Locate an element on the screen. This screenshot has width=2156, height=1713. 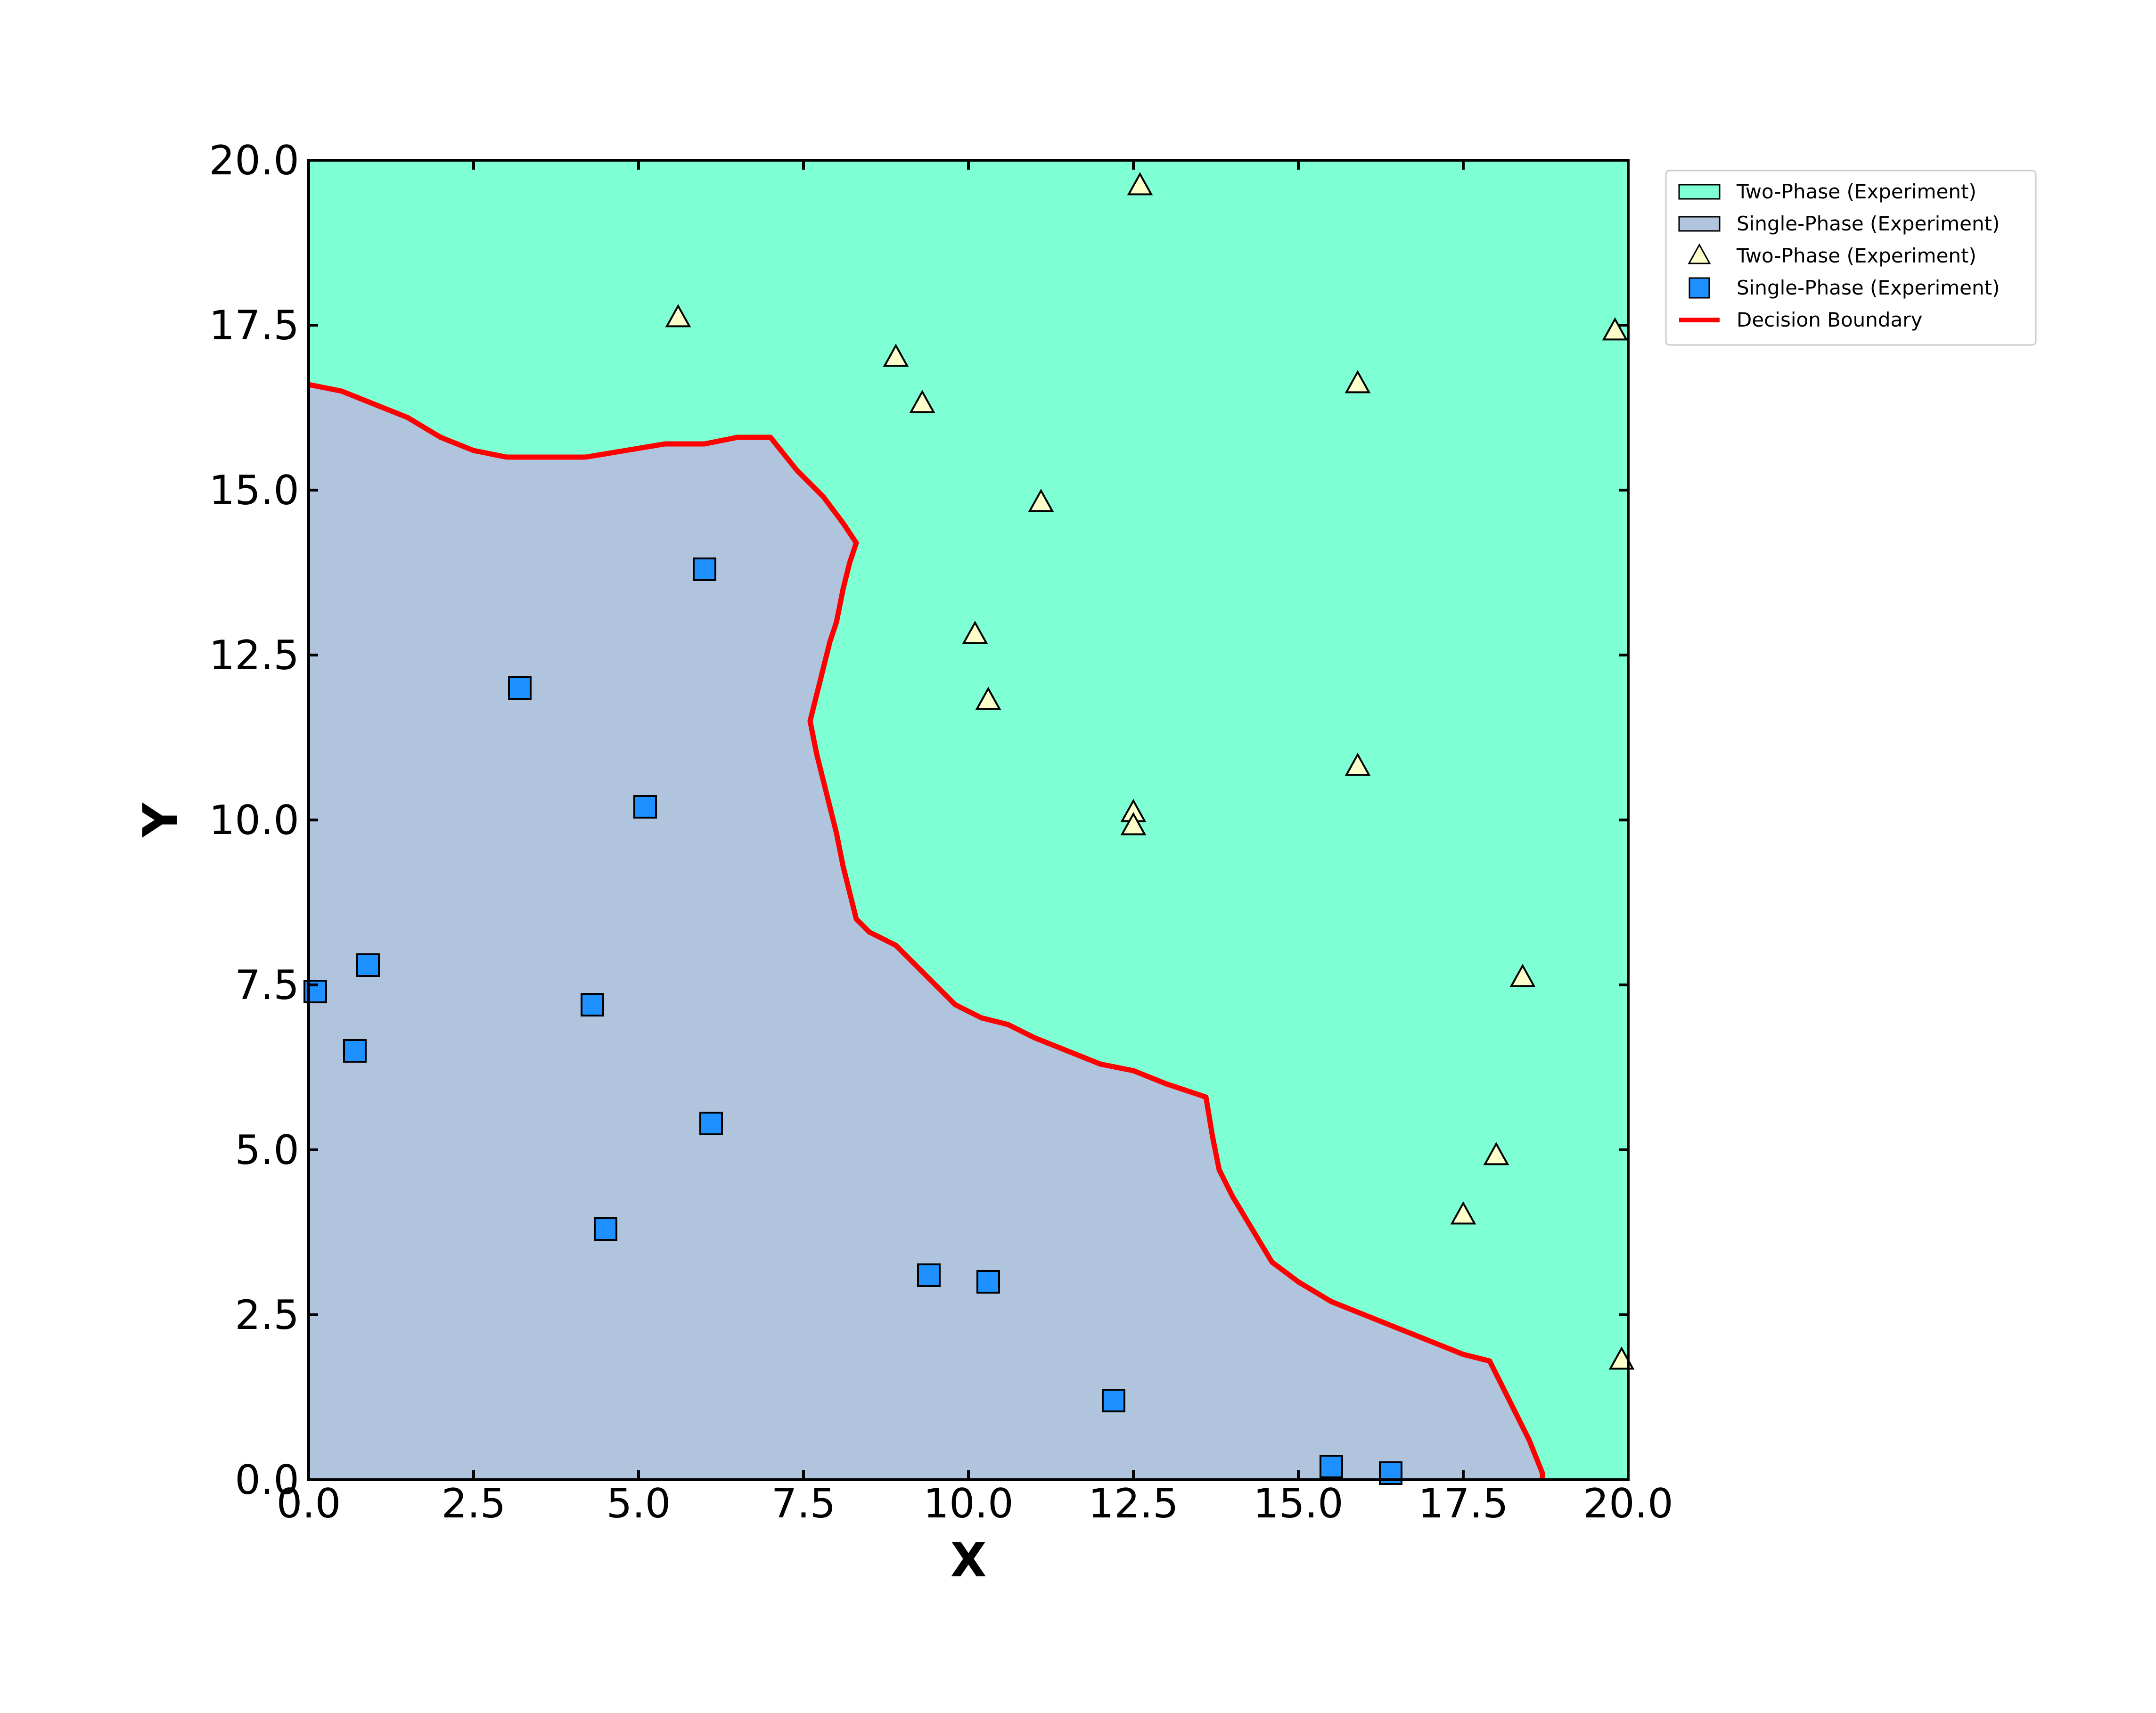
x-tick-label: 0.0 is located at coordinates (309, 1504).